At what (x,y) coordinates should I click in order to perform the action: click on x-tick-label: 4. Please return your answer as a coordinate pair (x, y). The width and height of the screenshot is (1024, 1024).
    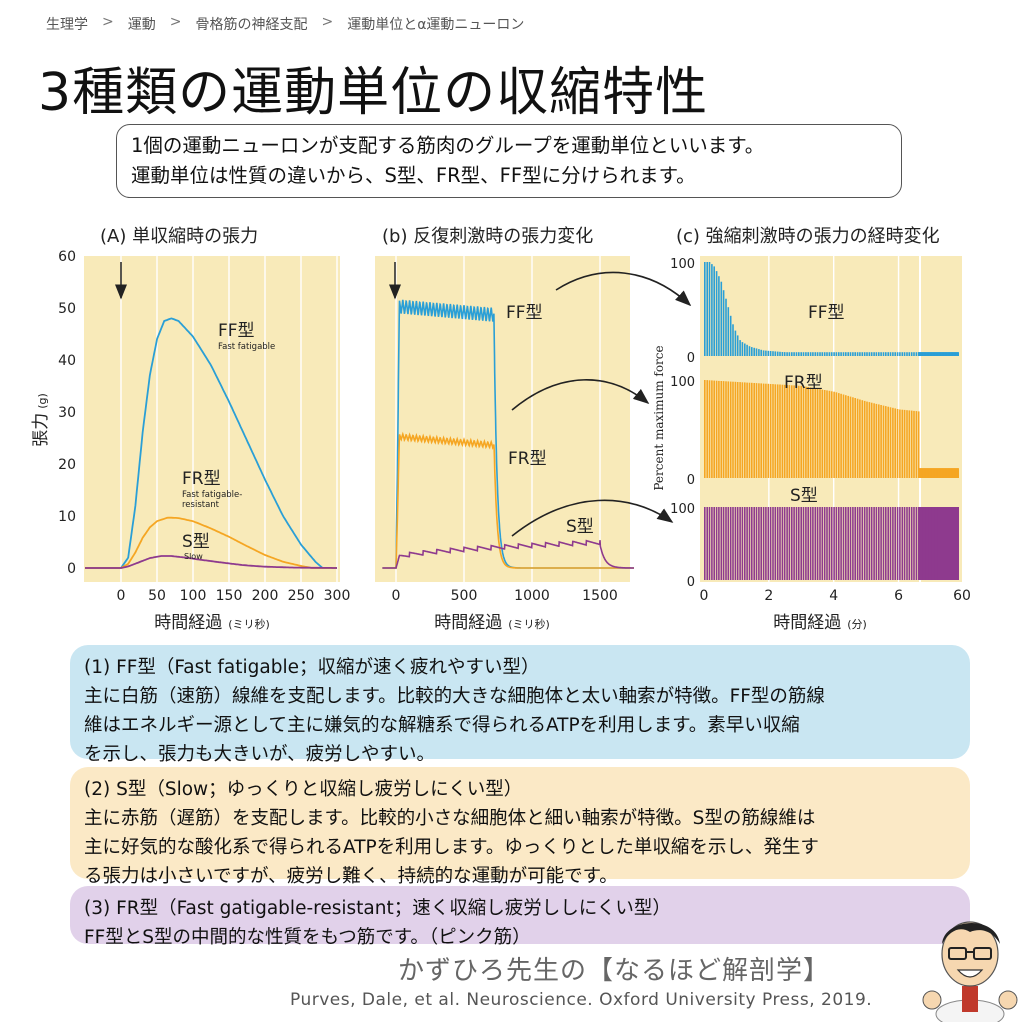
    Looking at the image, I should click on (833, 596).